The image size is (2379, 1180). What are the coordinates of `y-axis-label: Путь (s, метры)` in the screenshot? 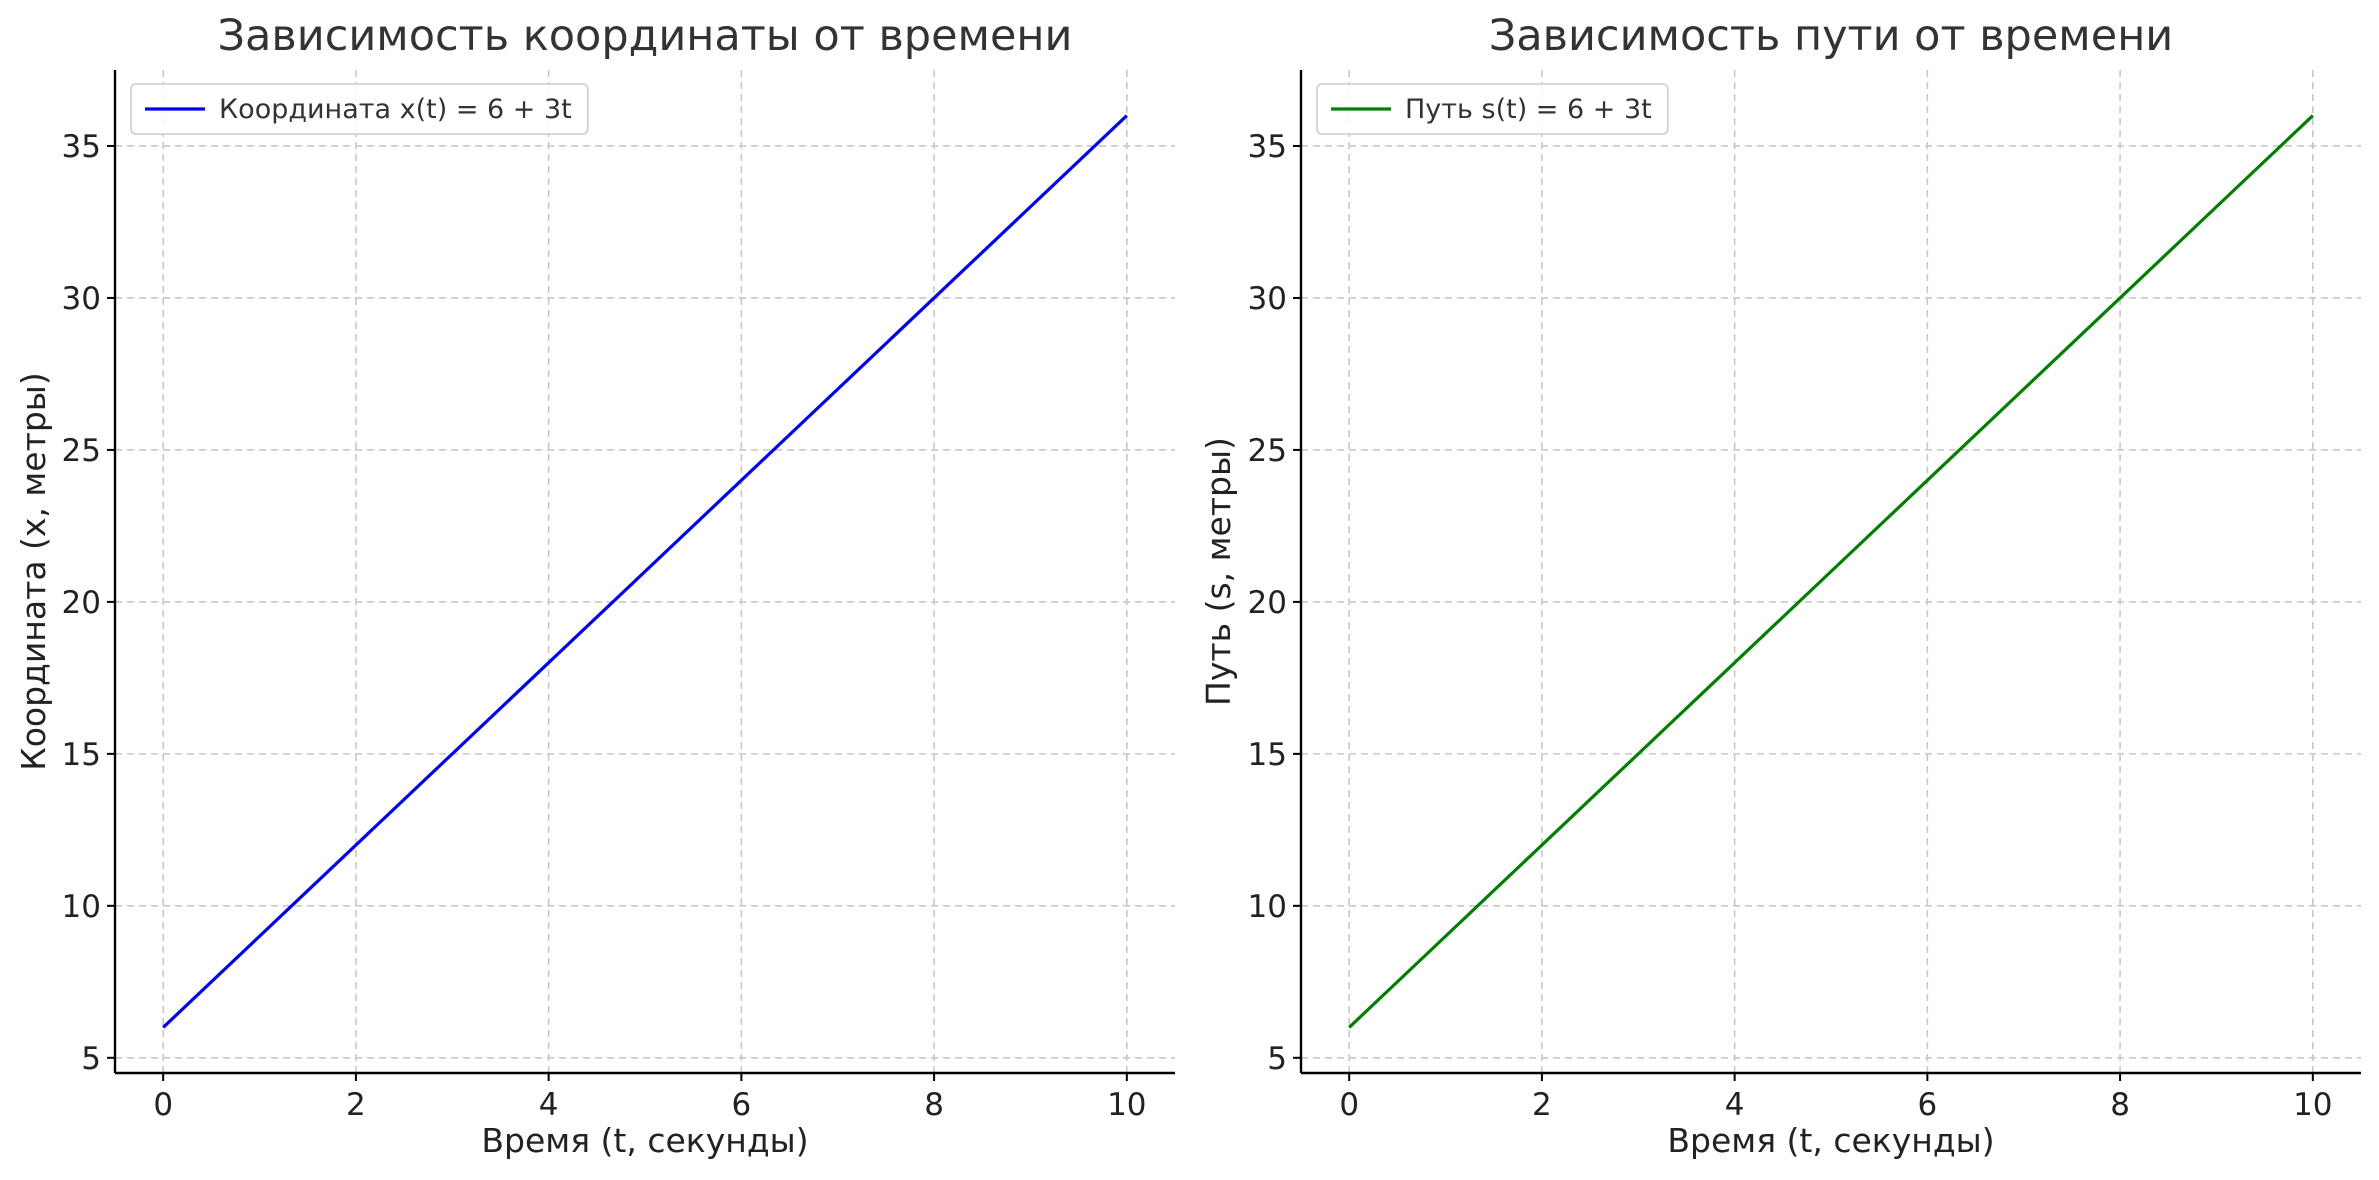 It's located at (1218, 571).